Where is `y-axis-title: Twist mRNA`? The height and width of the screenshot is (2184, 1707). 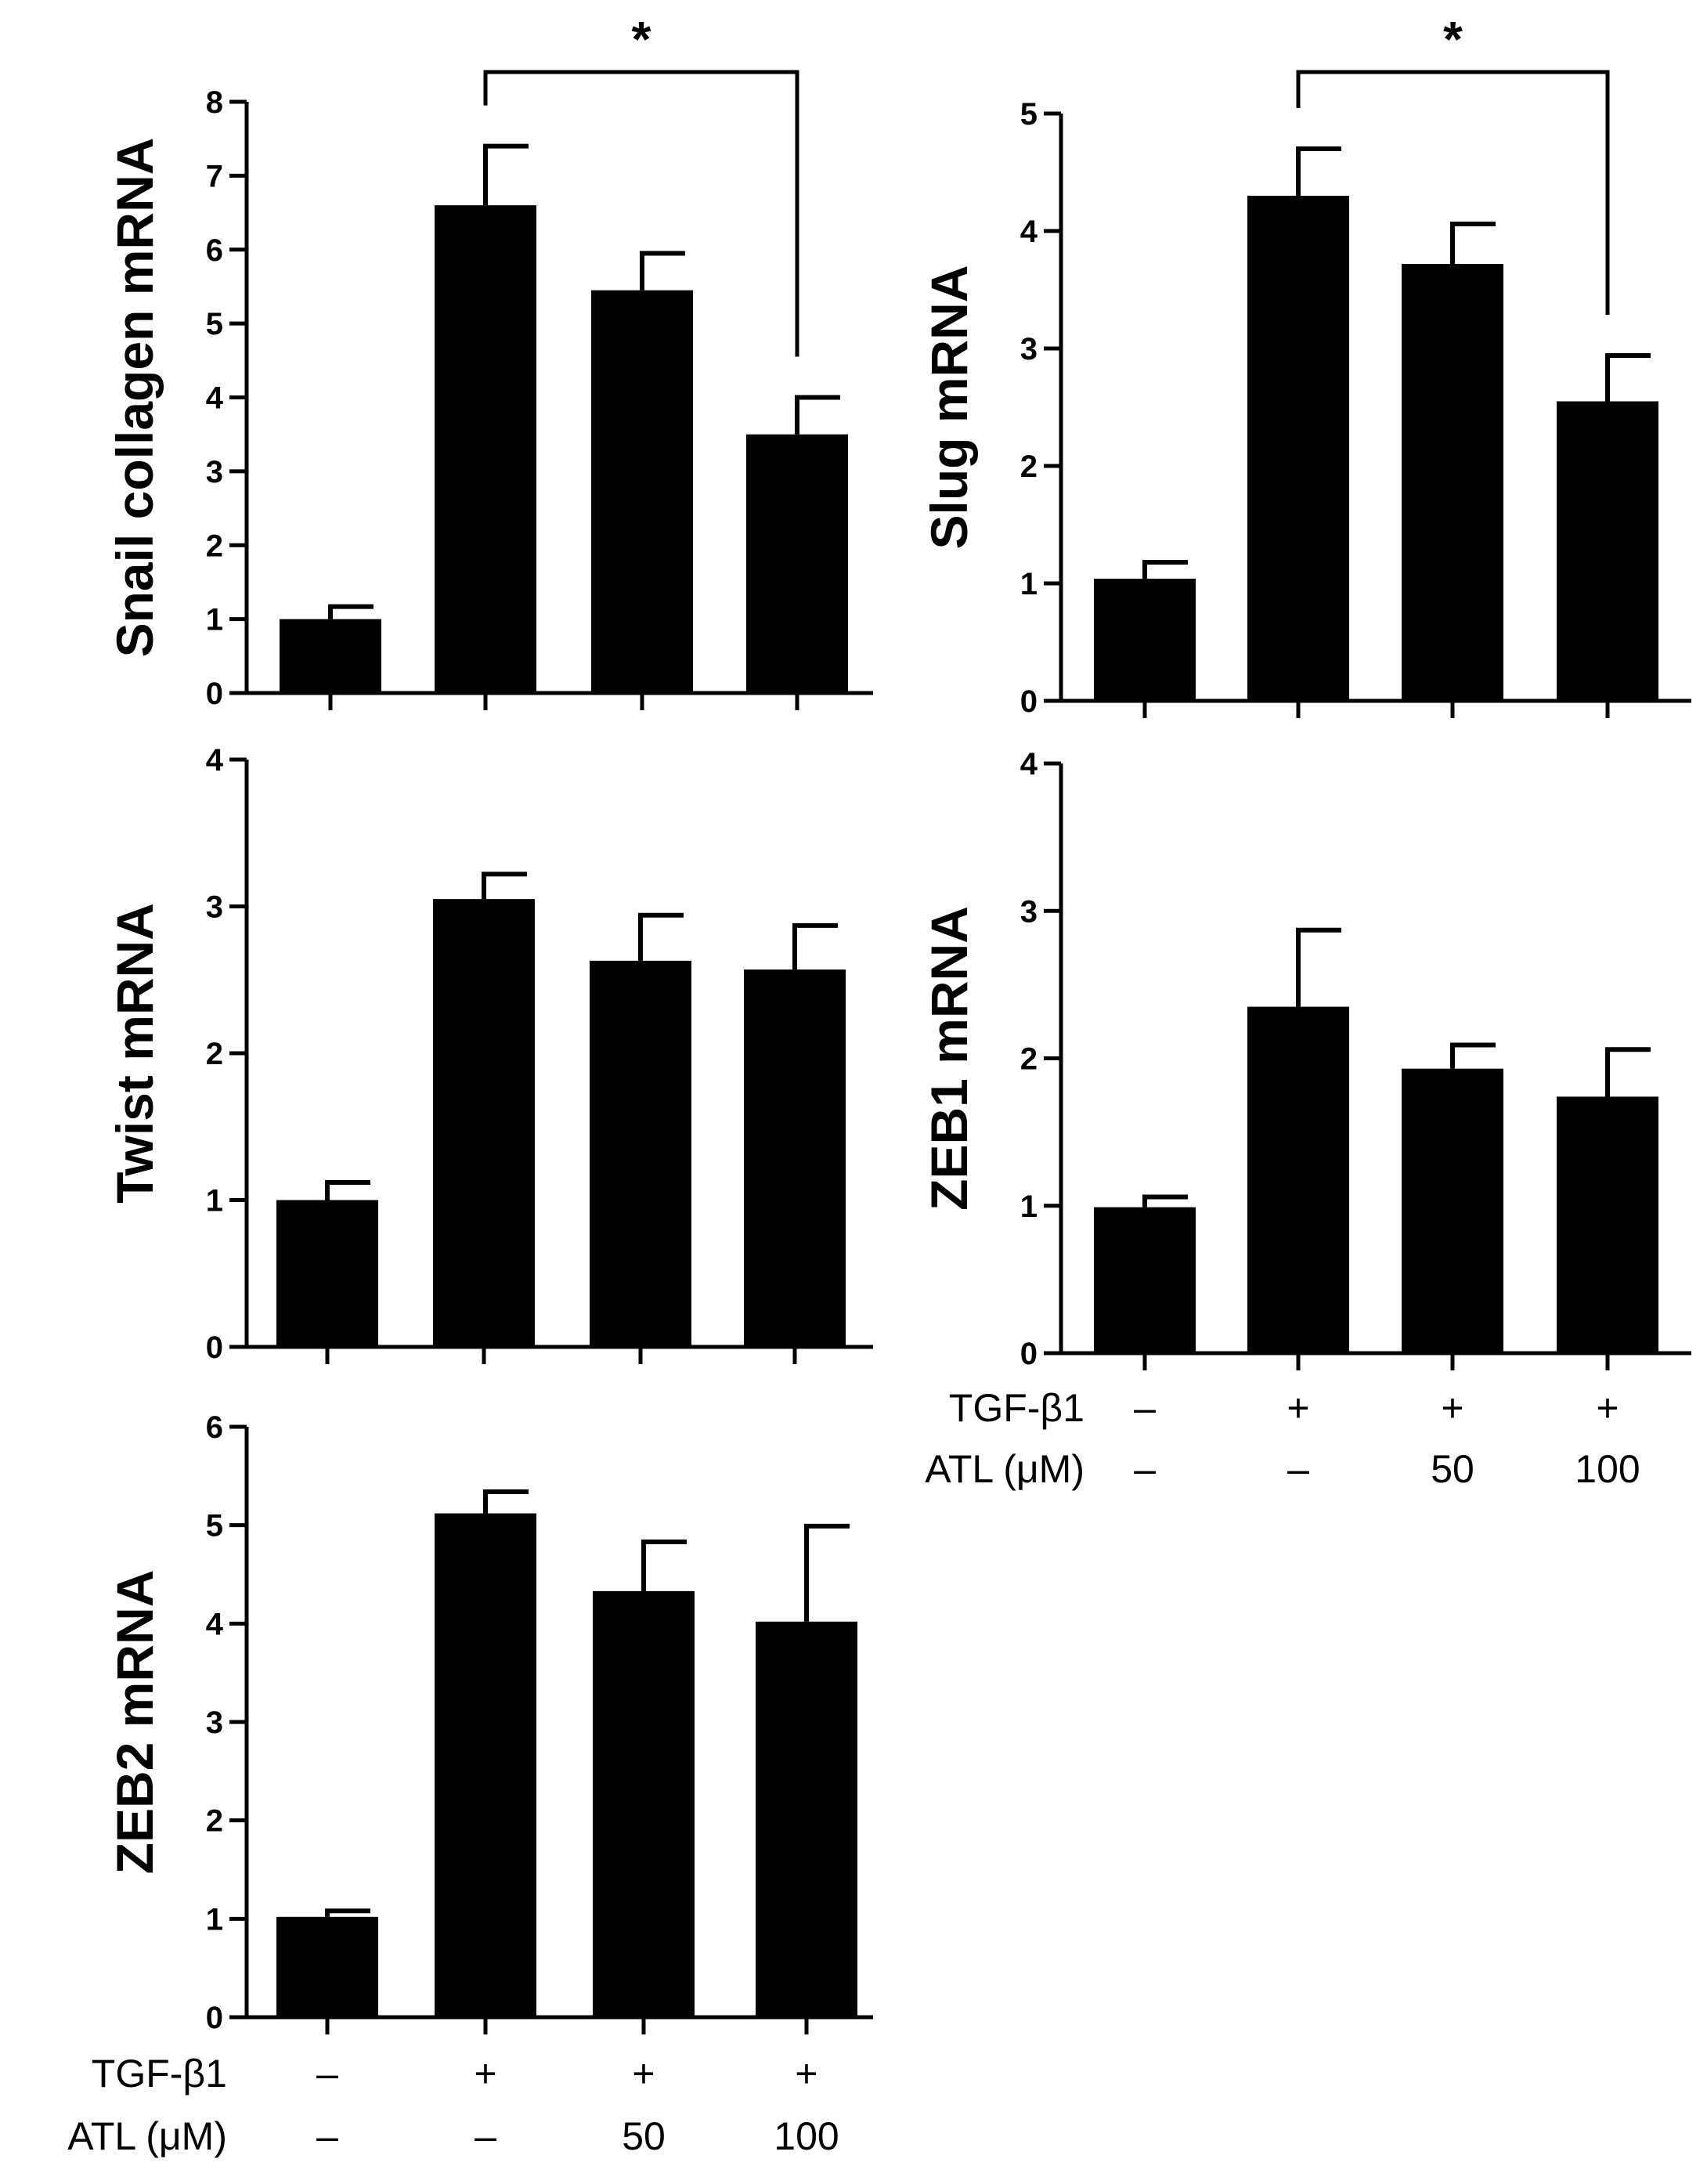
y-axis-title: Twist mRNA is located at coordinates (135, 1053).